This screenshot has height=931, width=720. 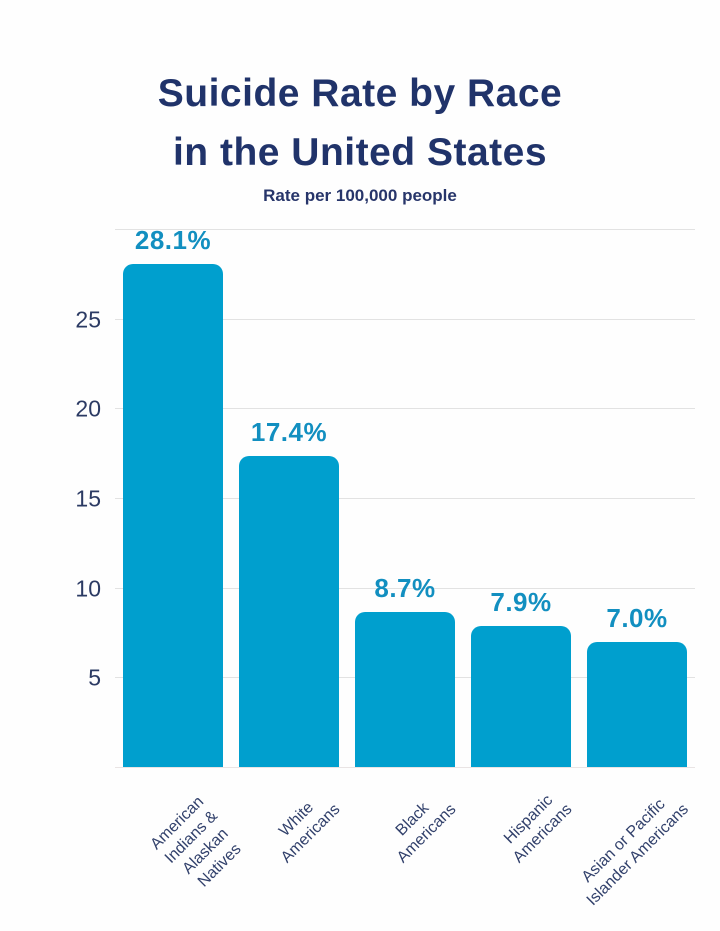 I want to click on x-axis-baseline, so click(x=405, y=767).